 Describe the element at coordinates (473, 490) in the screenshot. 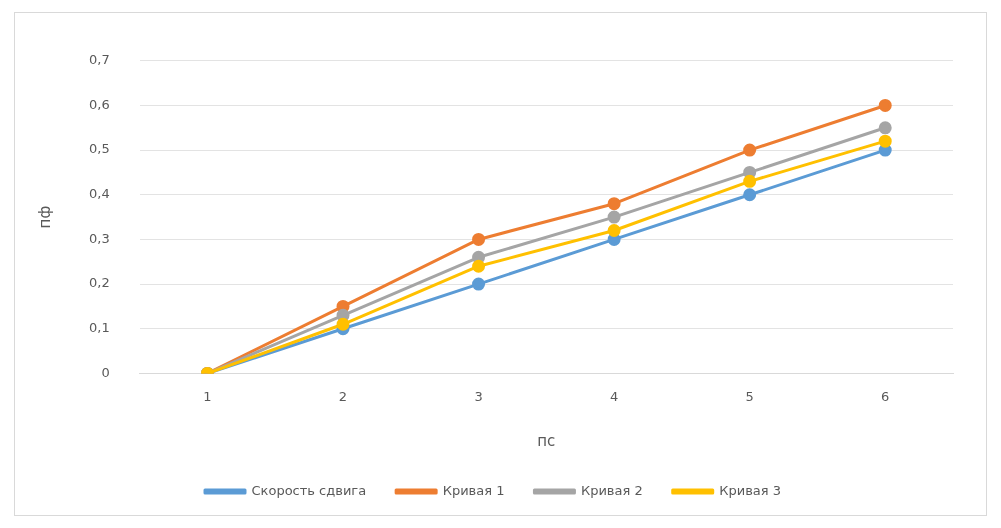

I see `legend-label: Кривая 1` at that location.